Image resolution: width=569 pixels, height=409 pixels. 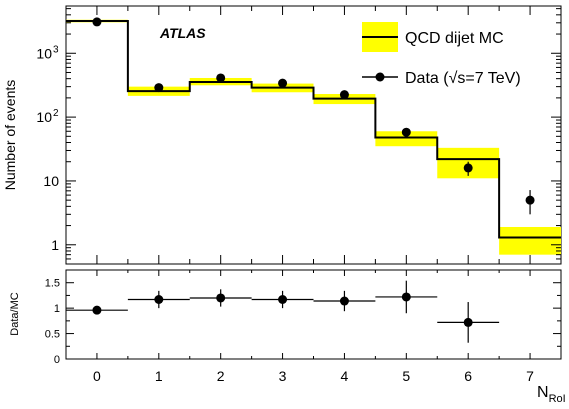 I want to click on x-axis-label-sub: RoI, so click(x=557, y=399).